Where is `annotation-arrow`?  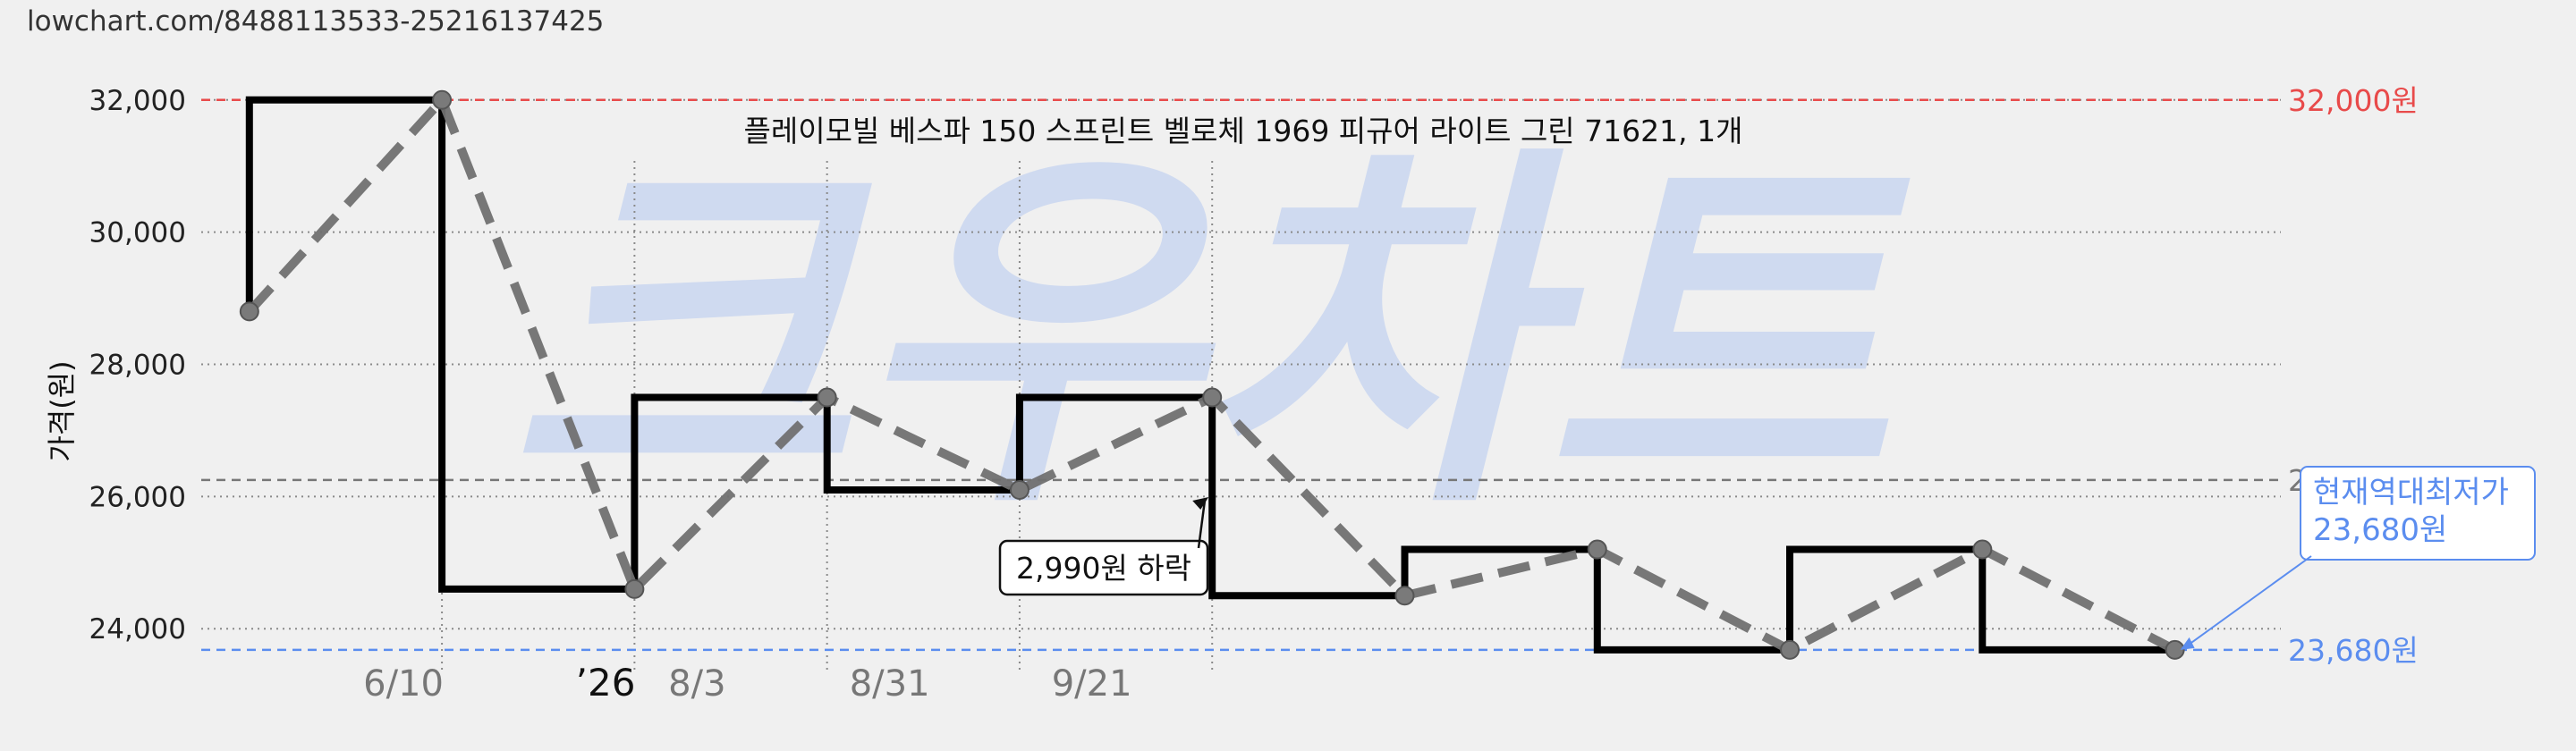 annotation-arrow is located at coordinates (1202, 524).